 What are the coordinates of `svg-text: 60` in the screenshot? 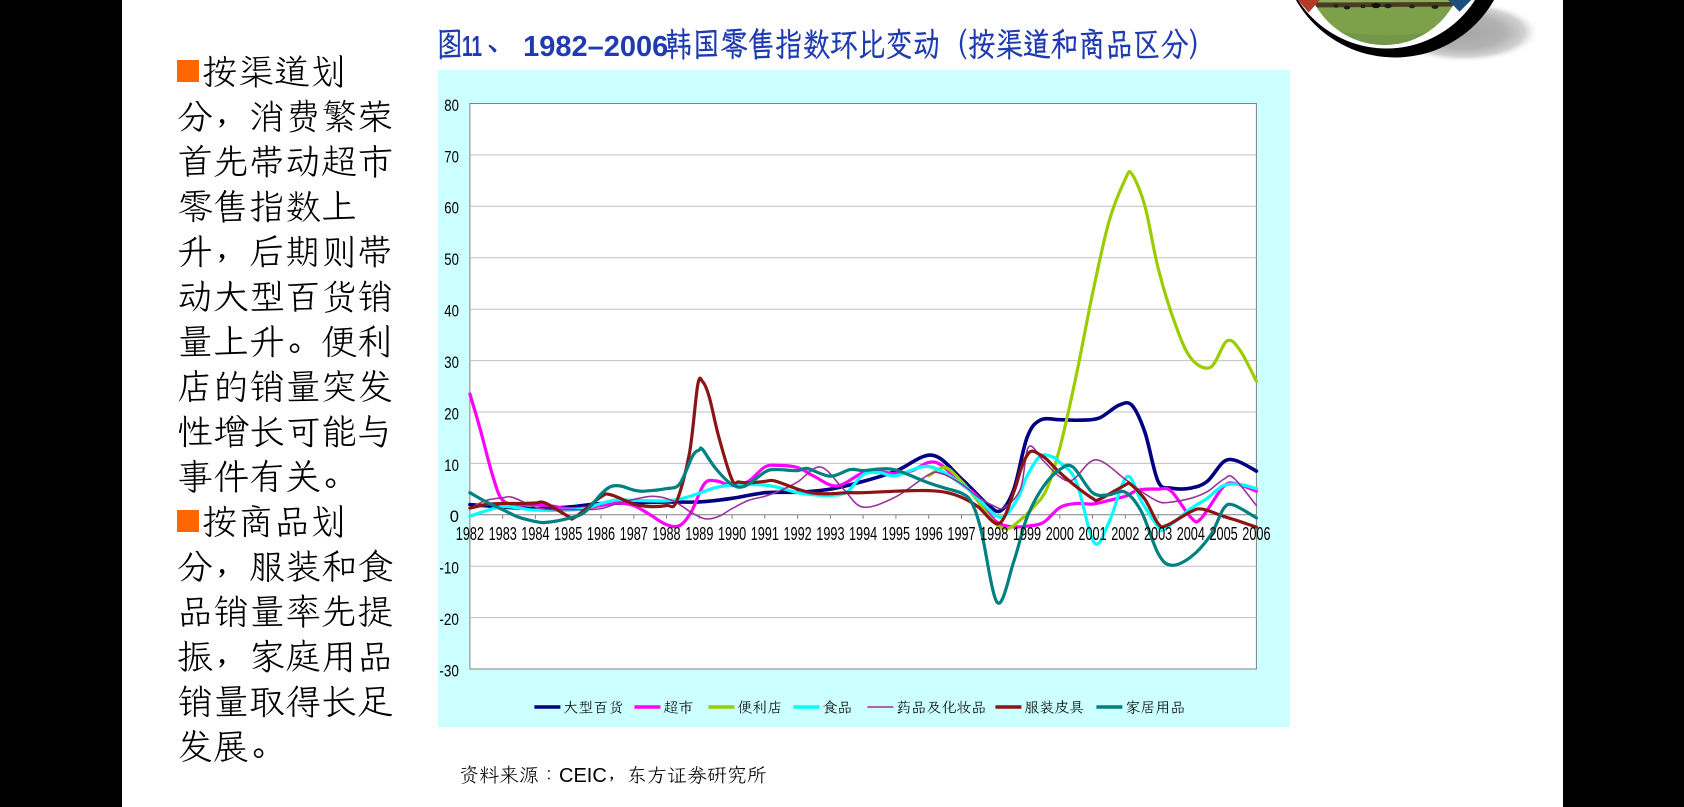 It's located at (451, 209).